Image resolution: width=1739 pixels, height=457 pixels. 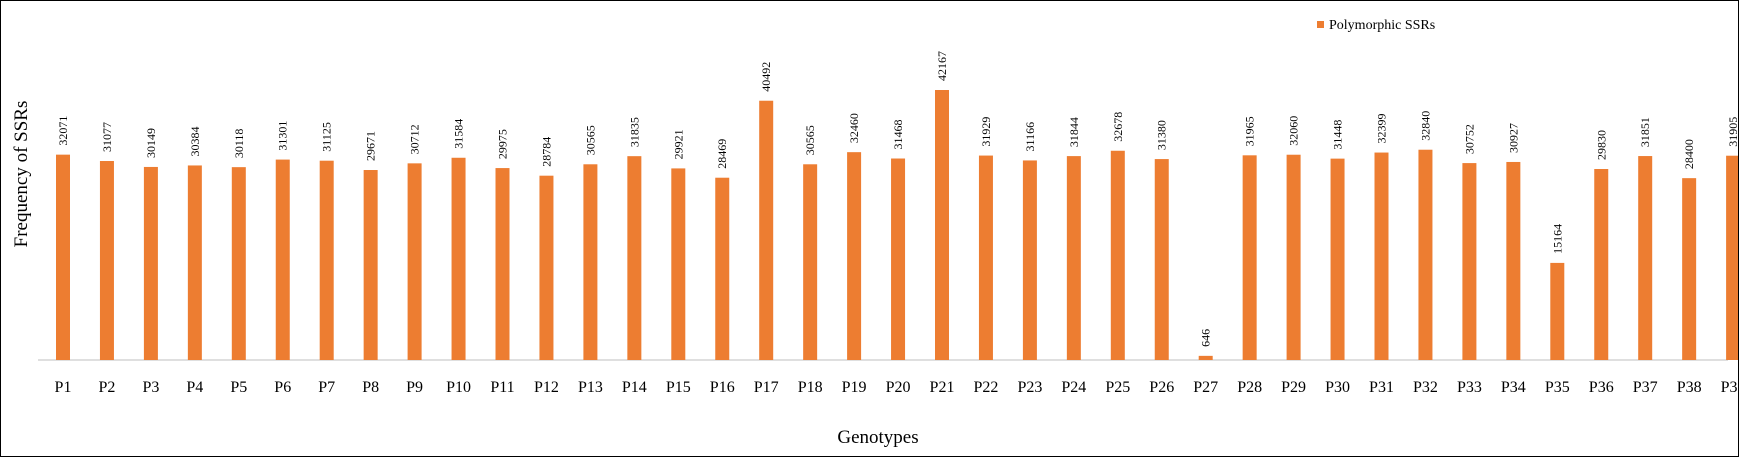 I want to click on x-tick-label-p33: P33, so click(x=1469, y=387).